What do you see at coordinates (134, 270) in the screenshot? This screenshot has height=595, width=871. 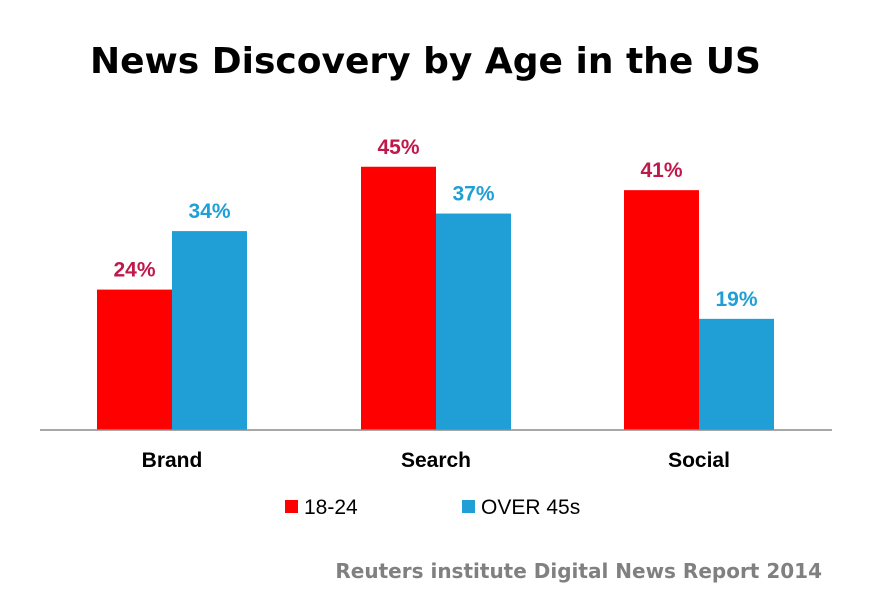 I see `data-label-brand-18-24: 24%` at bounding box center [134, 270].